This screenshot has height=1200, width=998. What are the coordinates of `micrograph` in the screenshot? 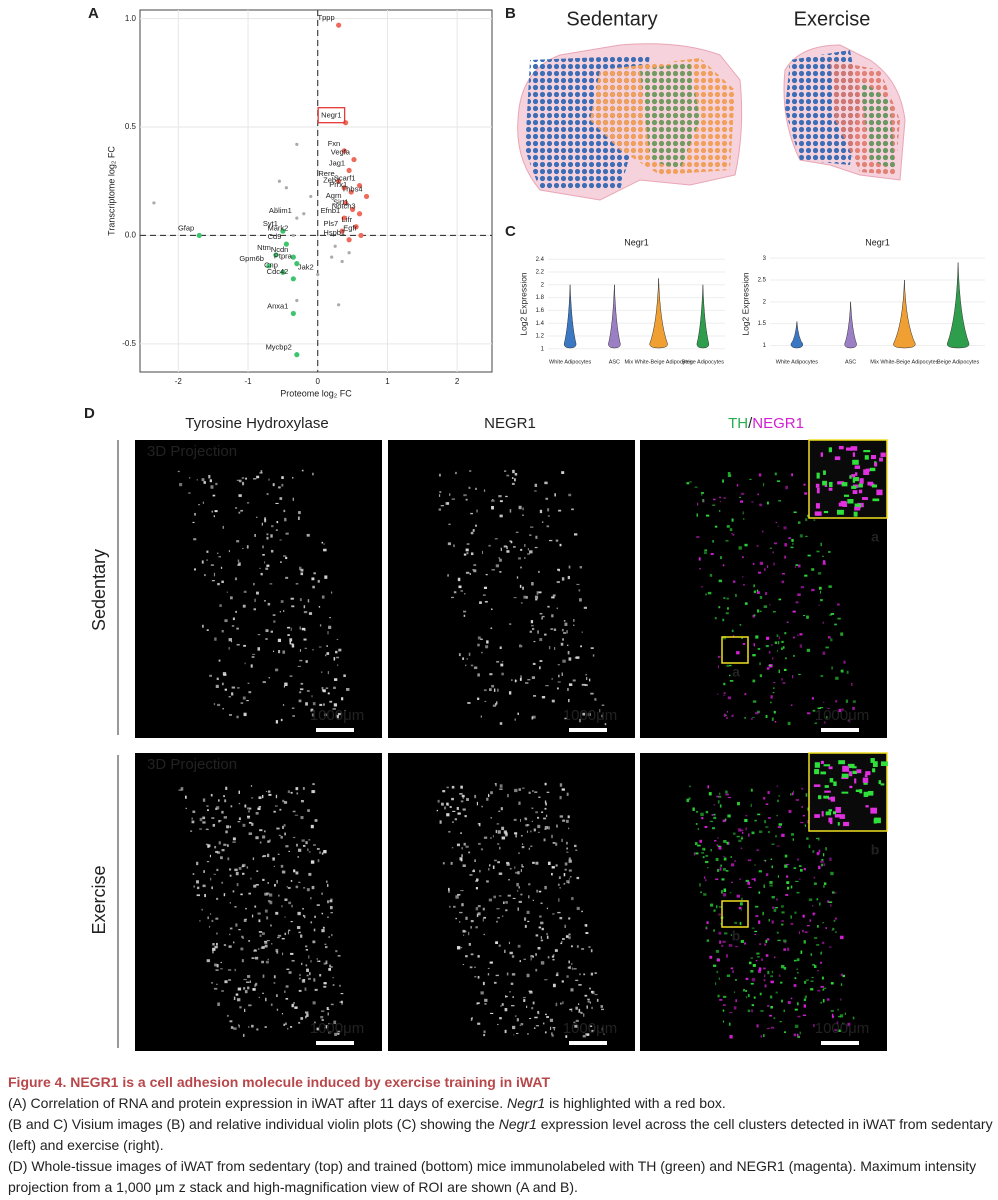 It's located at (511, 589).